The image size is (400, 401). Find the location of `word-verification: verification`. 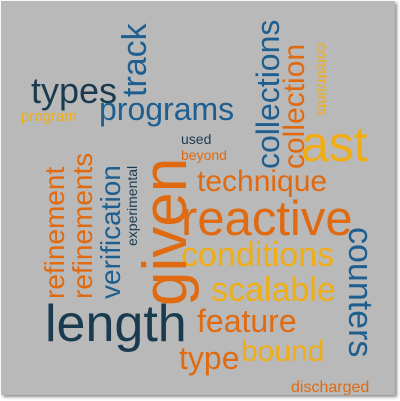

word-verification: verification is located at coordinates (110, 232).